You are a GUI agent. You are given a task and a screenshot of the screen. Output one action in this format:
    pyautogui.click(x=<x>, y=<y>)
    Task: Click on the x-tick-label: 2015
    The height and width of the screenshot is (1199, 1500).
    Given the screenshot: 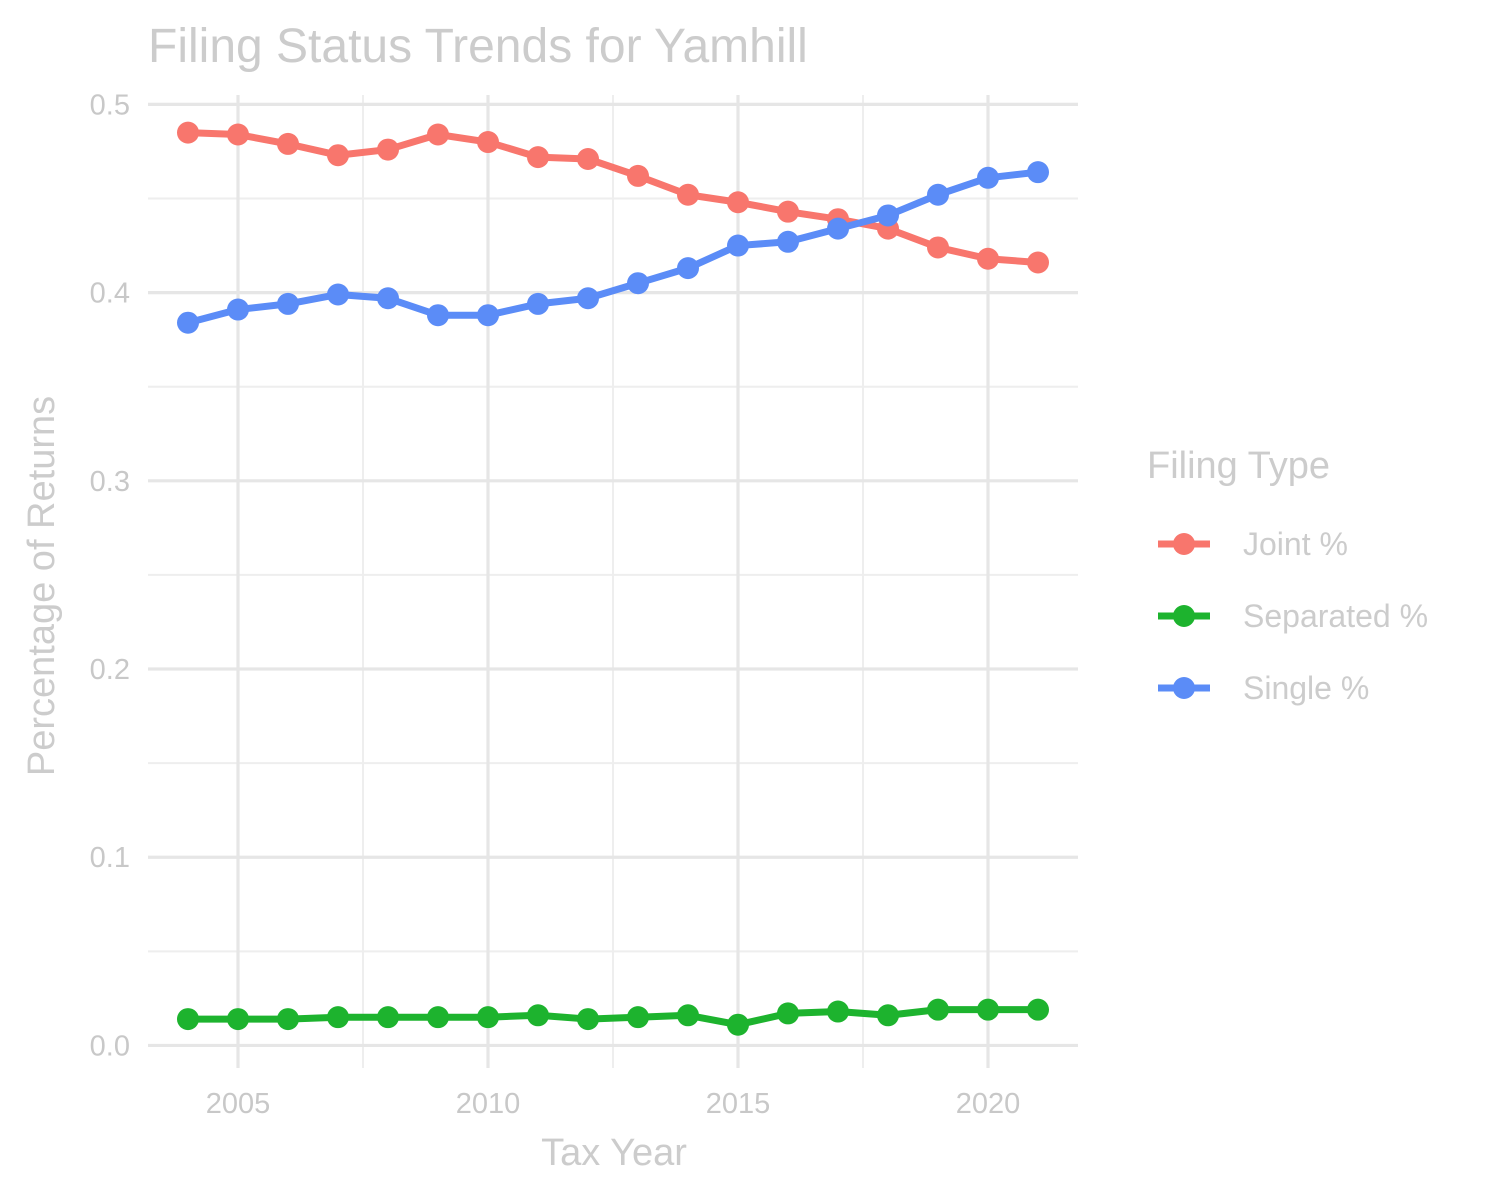 What is the action you would take?
    pyautogui.click(x=738, y=1104)
    